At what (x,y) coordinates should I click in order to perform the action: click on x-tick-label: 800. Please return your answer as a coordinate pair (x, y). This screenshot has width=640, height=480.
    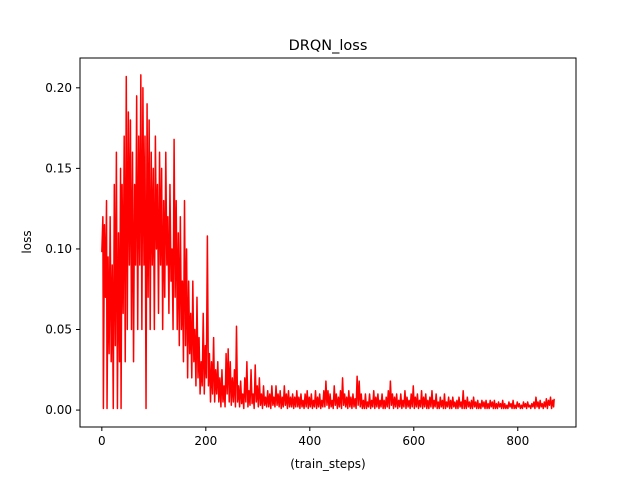
    Looking at the image, I should click on (517, 441).